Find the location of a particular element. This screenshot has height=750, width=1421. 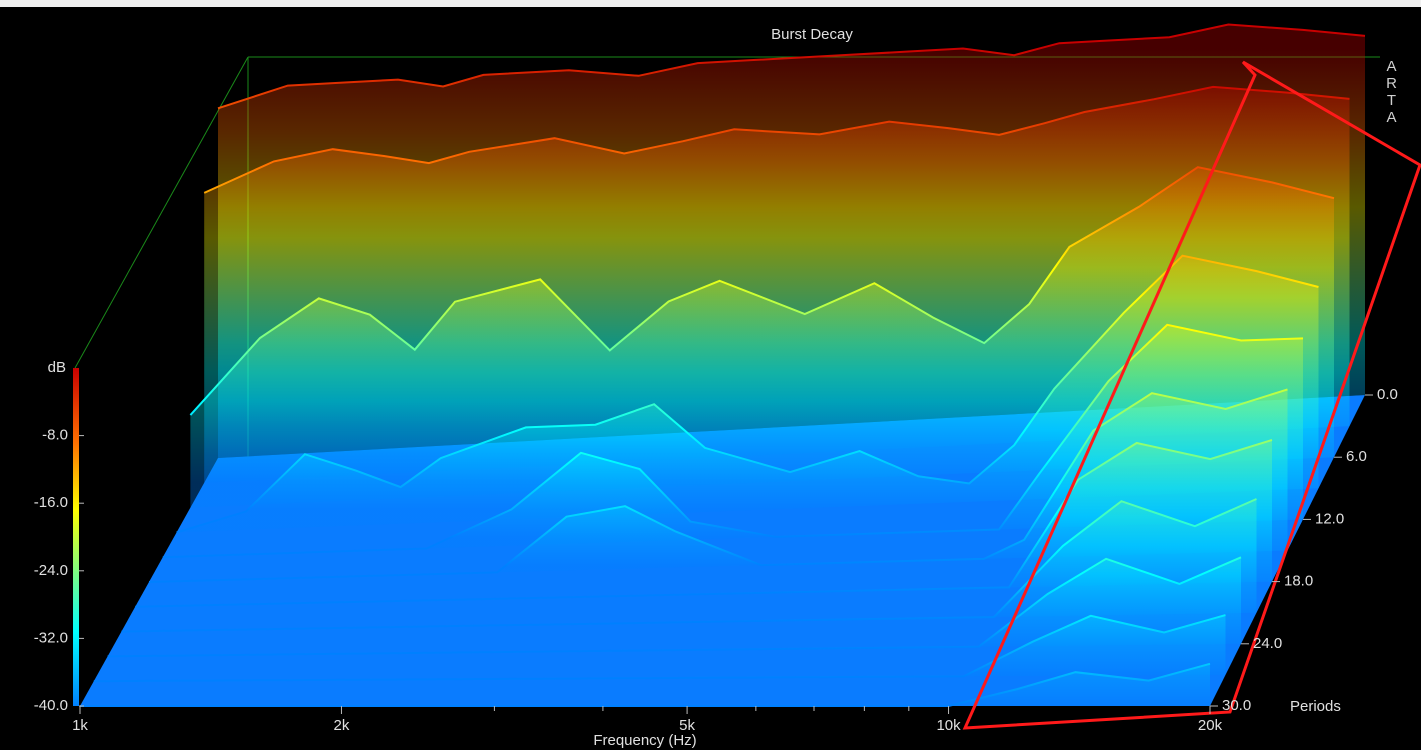

z-tick-label: 24.0 is located at coordinates (1267, 643).